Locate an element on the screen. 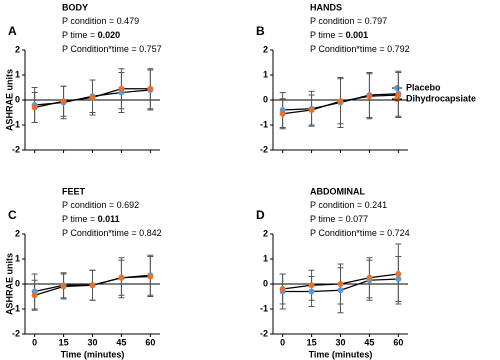 This screenshot has width=500, height=360. legend-label: Placebo is located at coordinates (423, 87).